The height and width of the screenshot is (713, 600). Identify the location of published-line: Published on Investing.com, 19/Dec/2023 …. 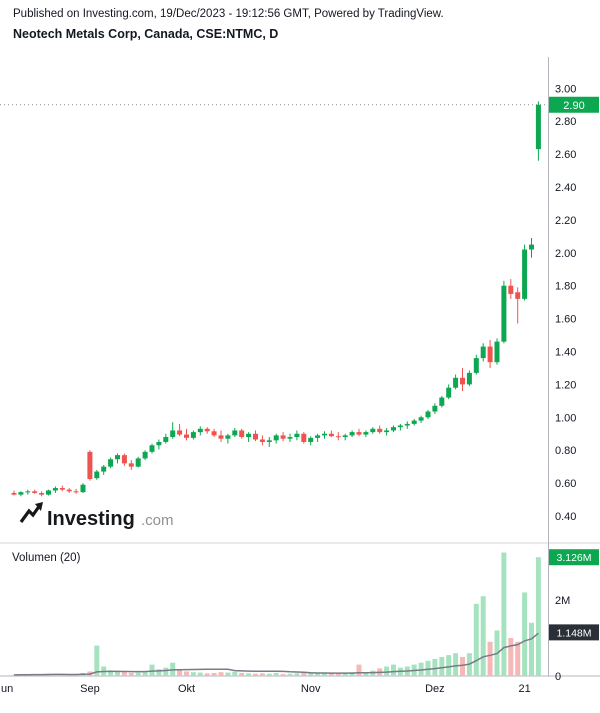
(228, 14).